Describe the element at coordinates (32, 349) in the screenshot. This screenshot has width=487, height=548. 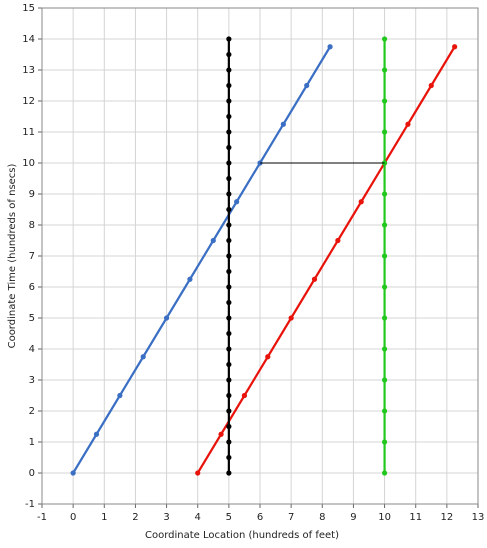
I see `y-tick-label: 4` at that location.